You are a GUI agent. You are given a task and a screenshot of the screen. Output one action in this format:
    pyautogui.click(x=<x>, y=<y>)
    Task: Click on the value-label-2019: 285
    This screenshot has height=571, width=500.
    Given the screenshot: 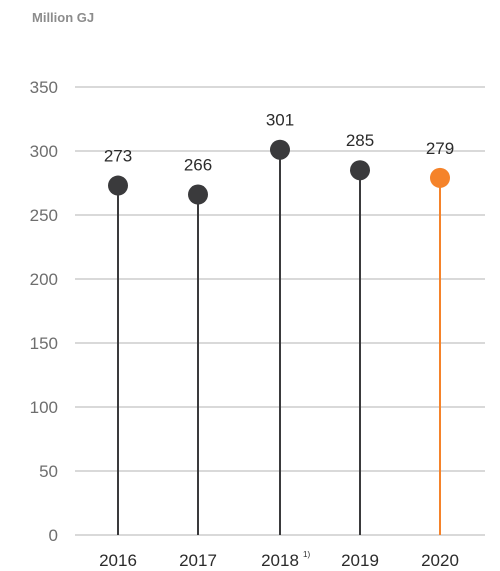 What is the action you would take?
    pyautogui.click(x=360, y=140)
    